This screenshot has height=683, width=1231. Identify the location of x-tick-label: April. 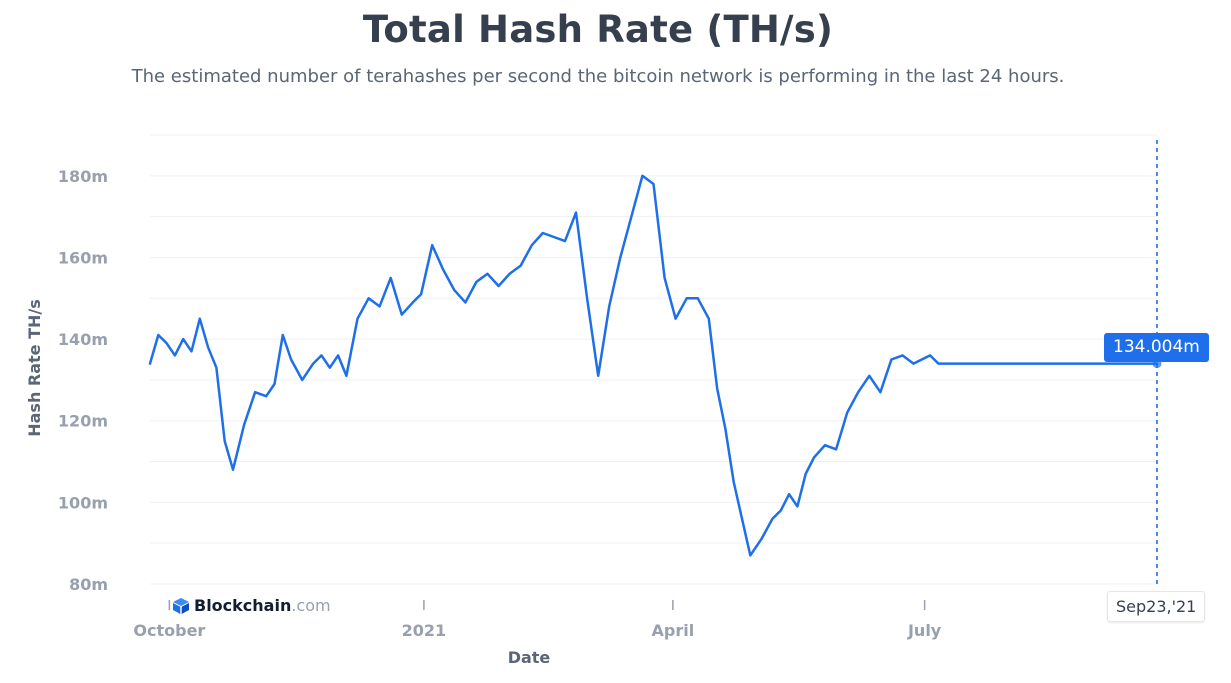
(673, 630).